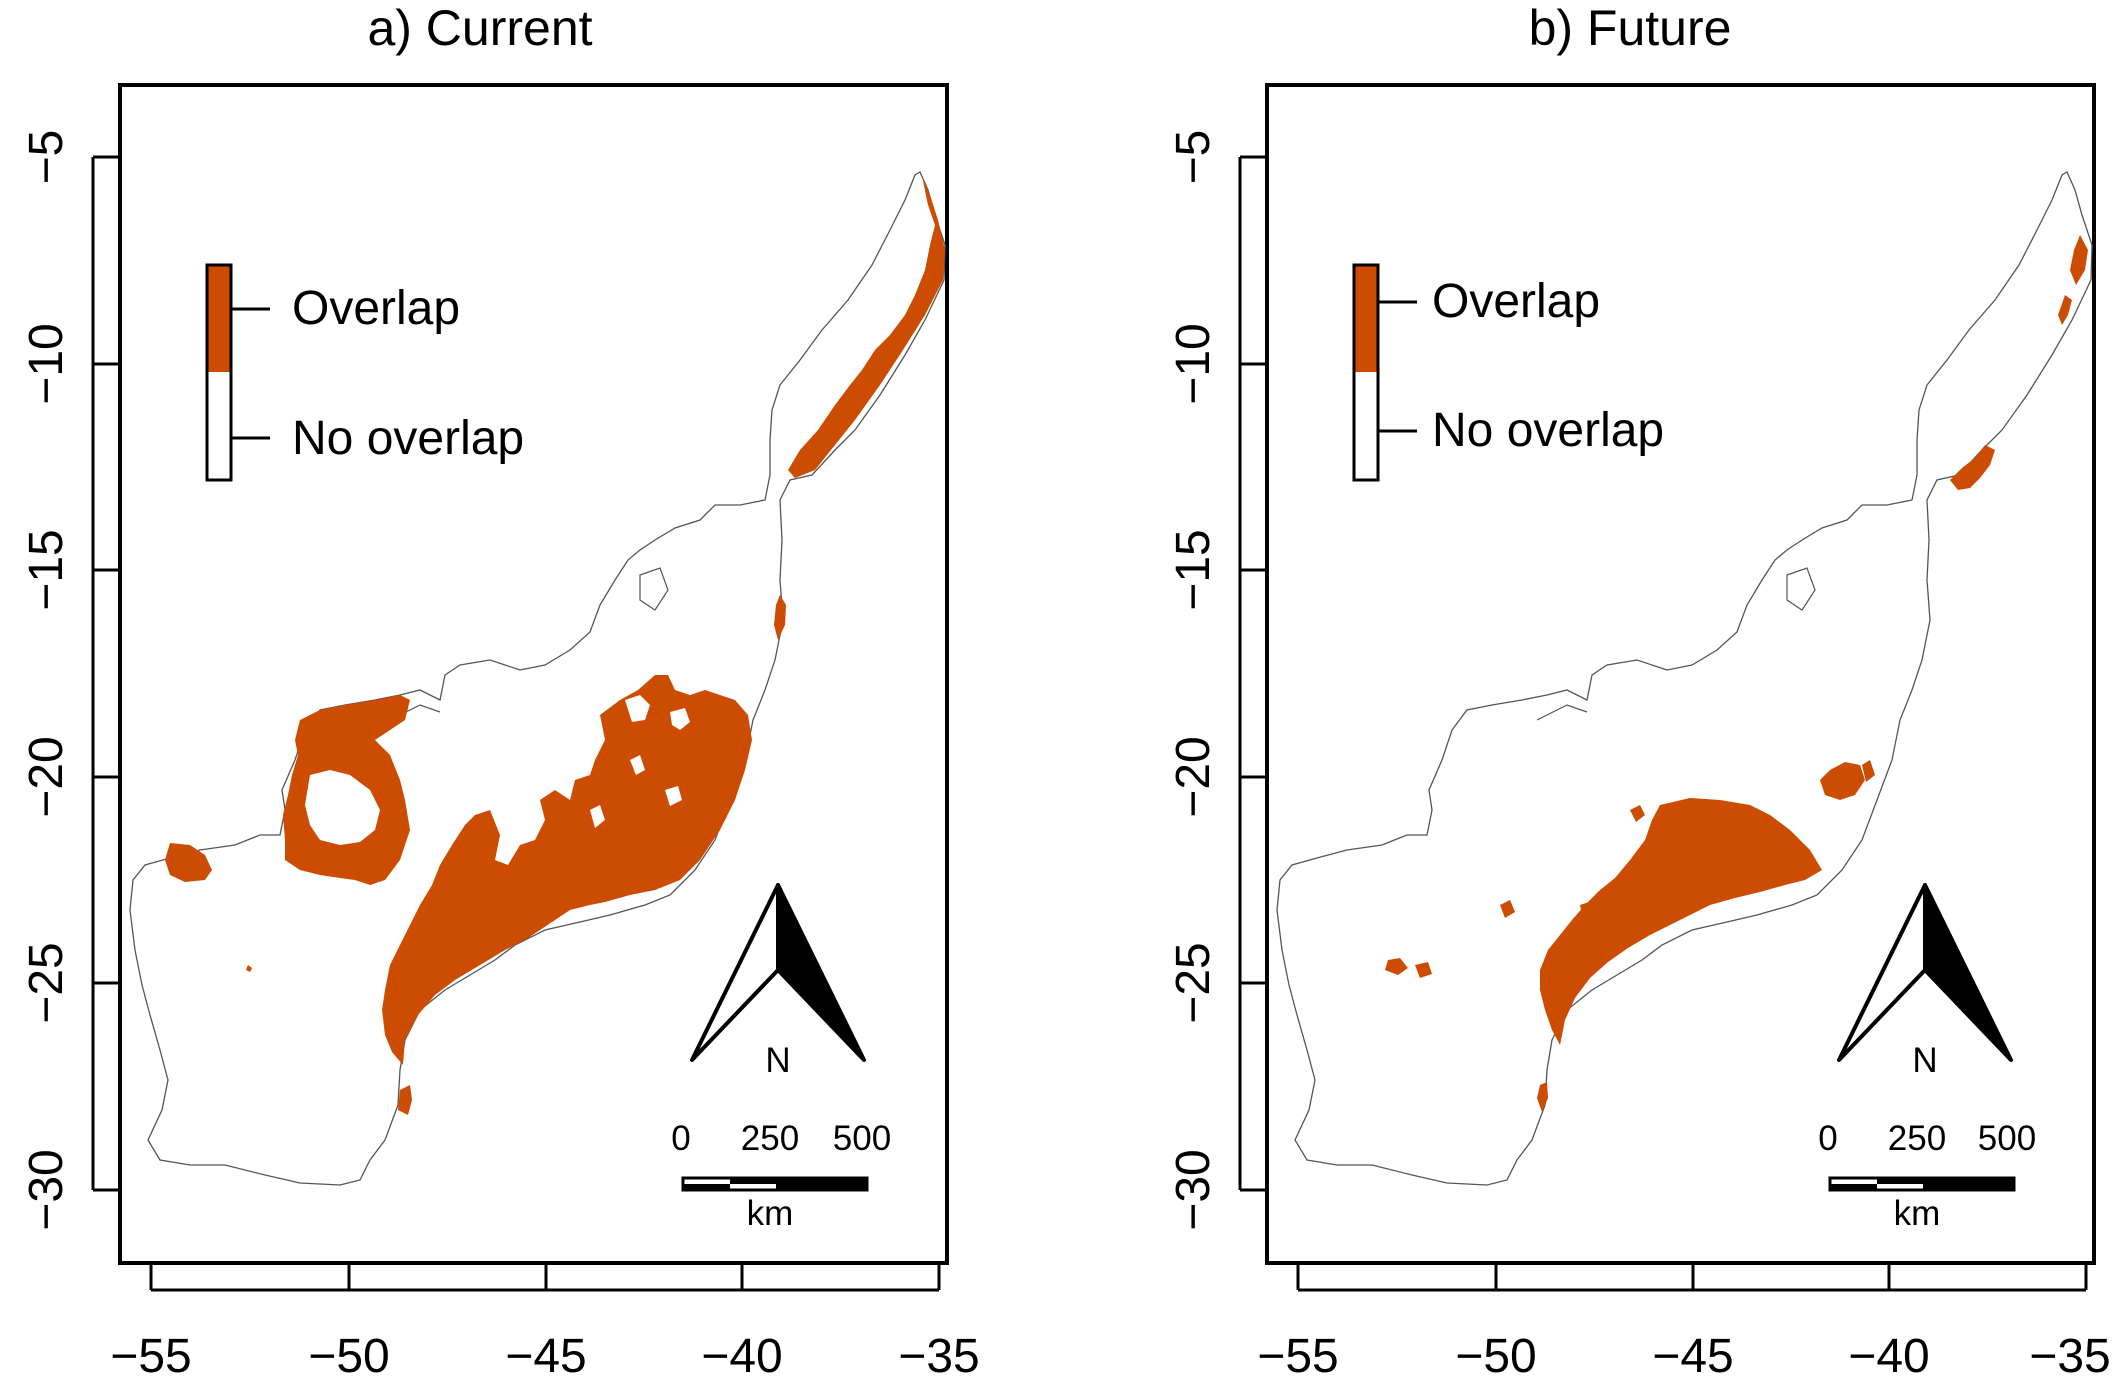  Describe the element at coordinates (479, 28) in the screenshot. I see `panel-title: a) Current` at that location.